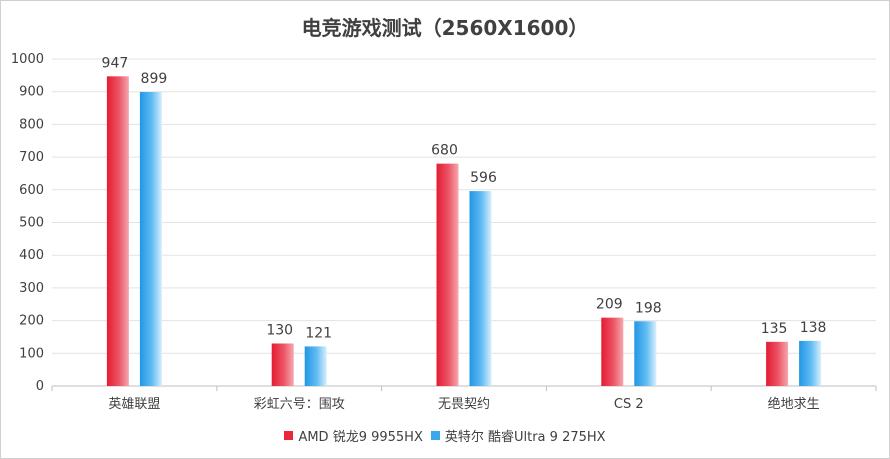  I want to click on data-label: 209, so click(609, 305).